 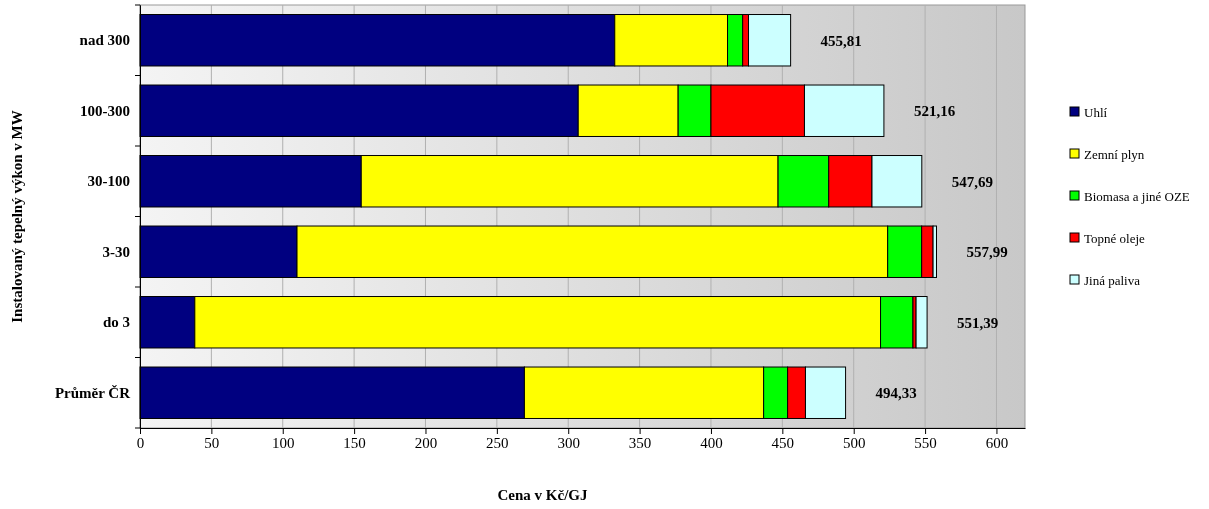 What do you see at coordinates (212, 442) in the screenshot?
I see `x-tick-label: 50` at bounding box center [212, 442].